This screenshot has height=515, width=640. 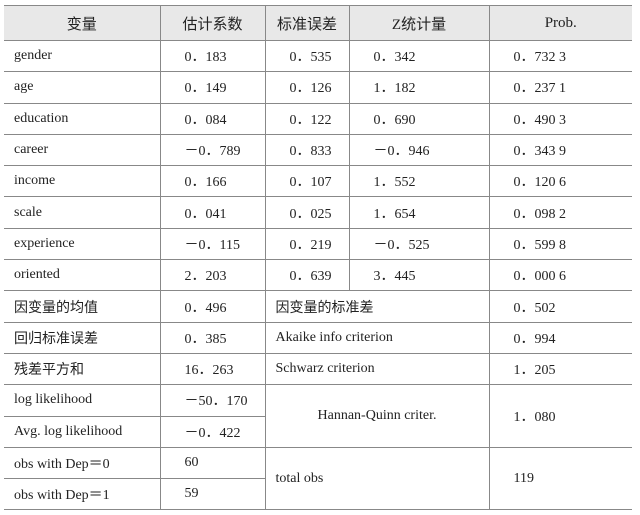 I want to click on header-cell: 标准误差, so click(x=307, y=23).